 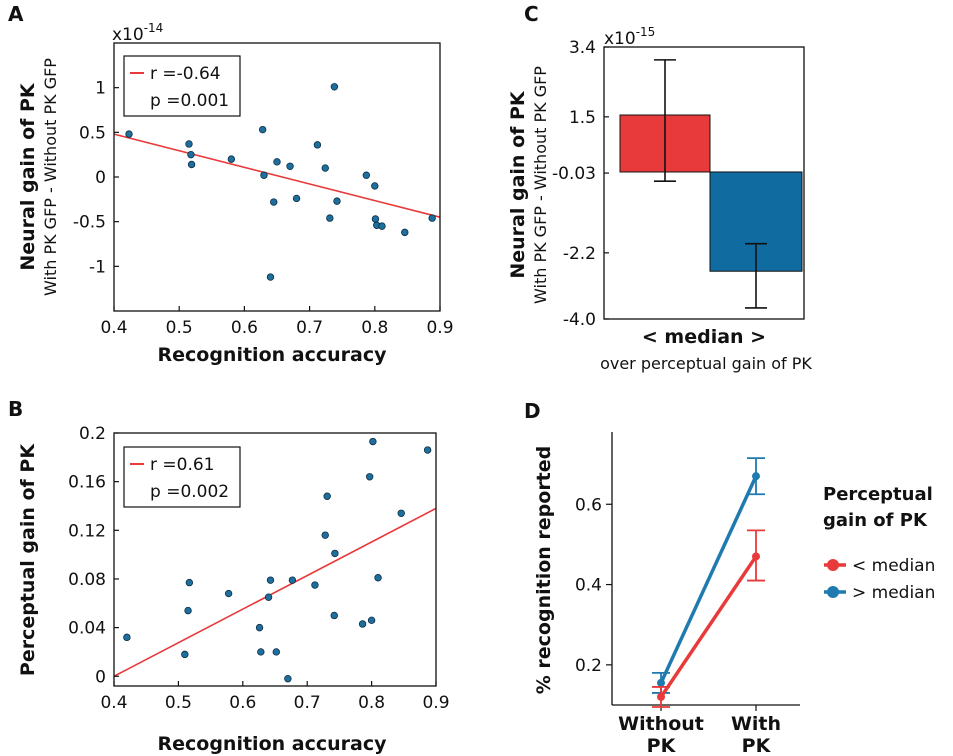 I want to click on panel-a-ytick-label: 1, so click(x=100, y=89).